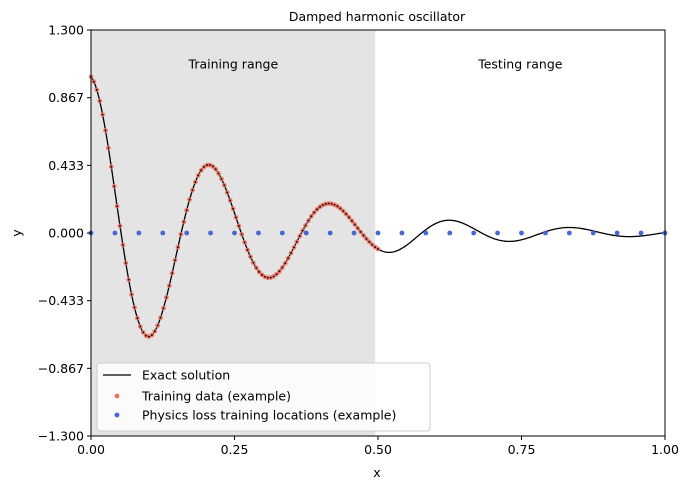 This screenshot has width=690, height=490. Describe the element at coordinates (66, 97) in the screenshot. I see `y-tick-label: 0.867` at that location.